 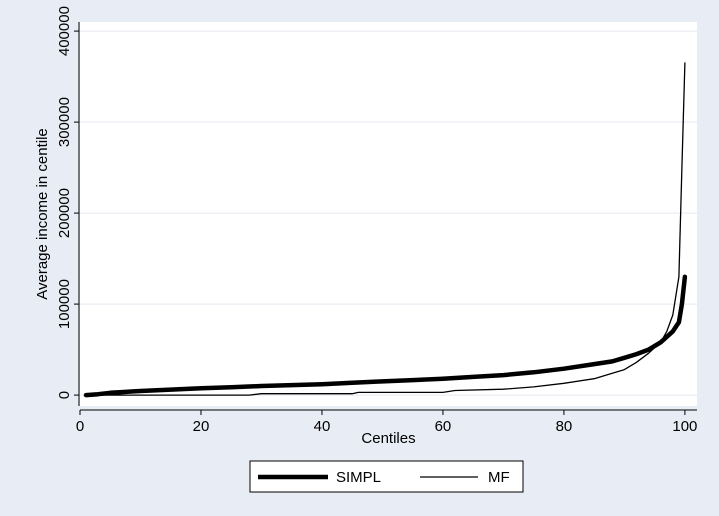 I want to click on x-tick-label: 80, so click(x=564, y=426).